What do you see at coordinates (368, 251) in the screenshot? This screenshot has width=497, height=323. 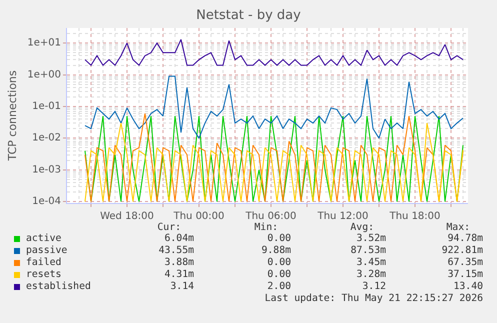 I see `text: 87.53m` at bounding box center [368, 251].